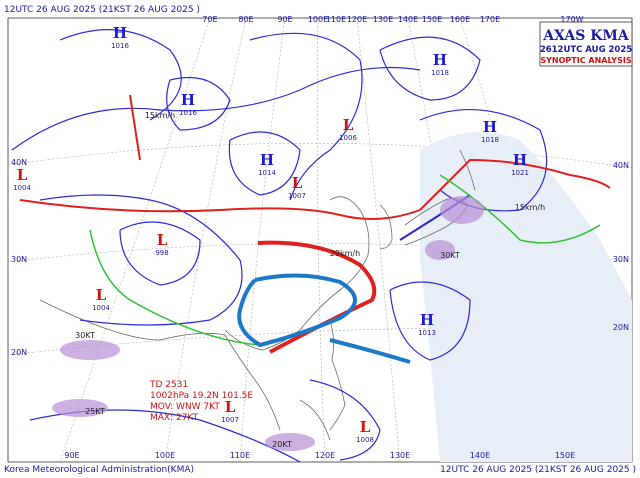 The image size is (640, 478). I want to click on motion-label: 20KT, so click(282, 444).